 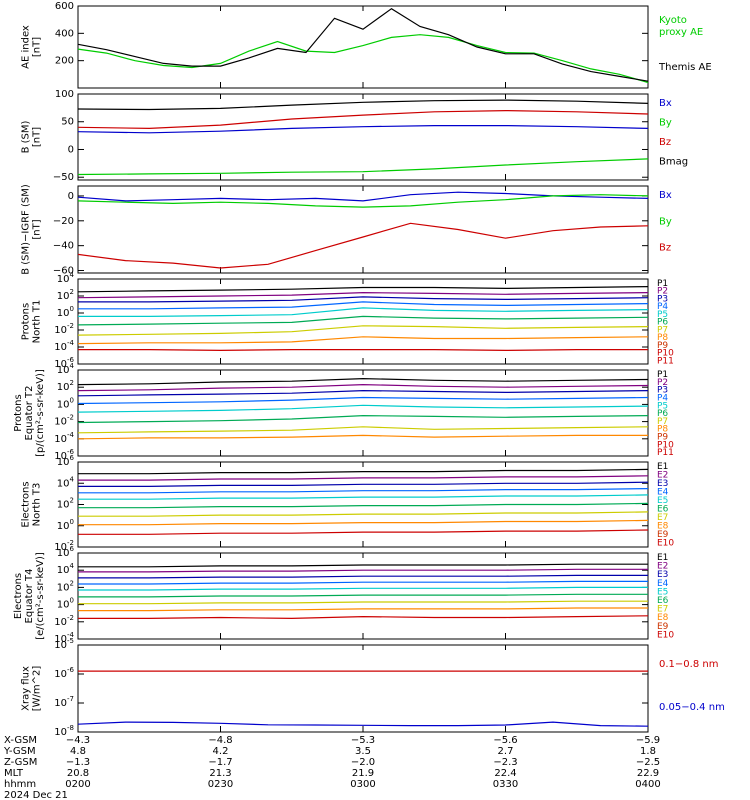 I want to click on series-label: P3, so click(x=662, y=299).